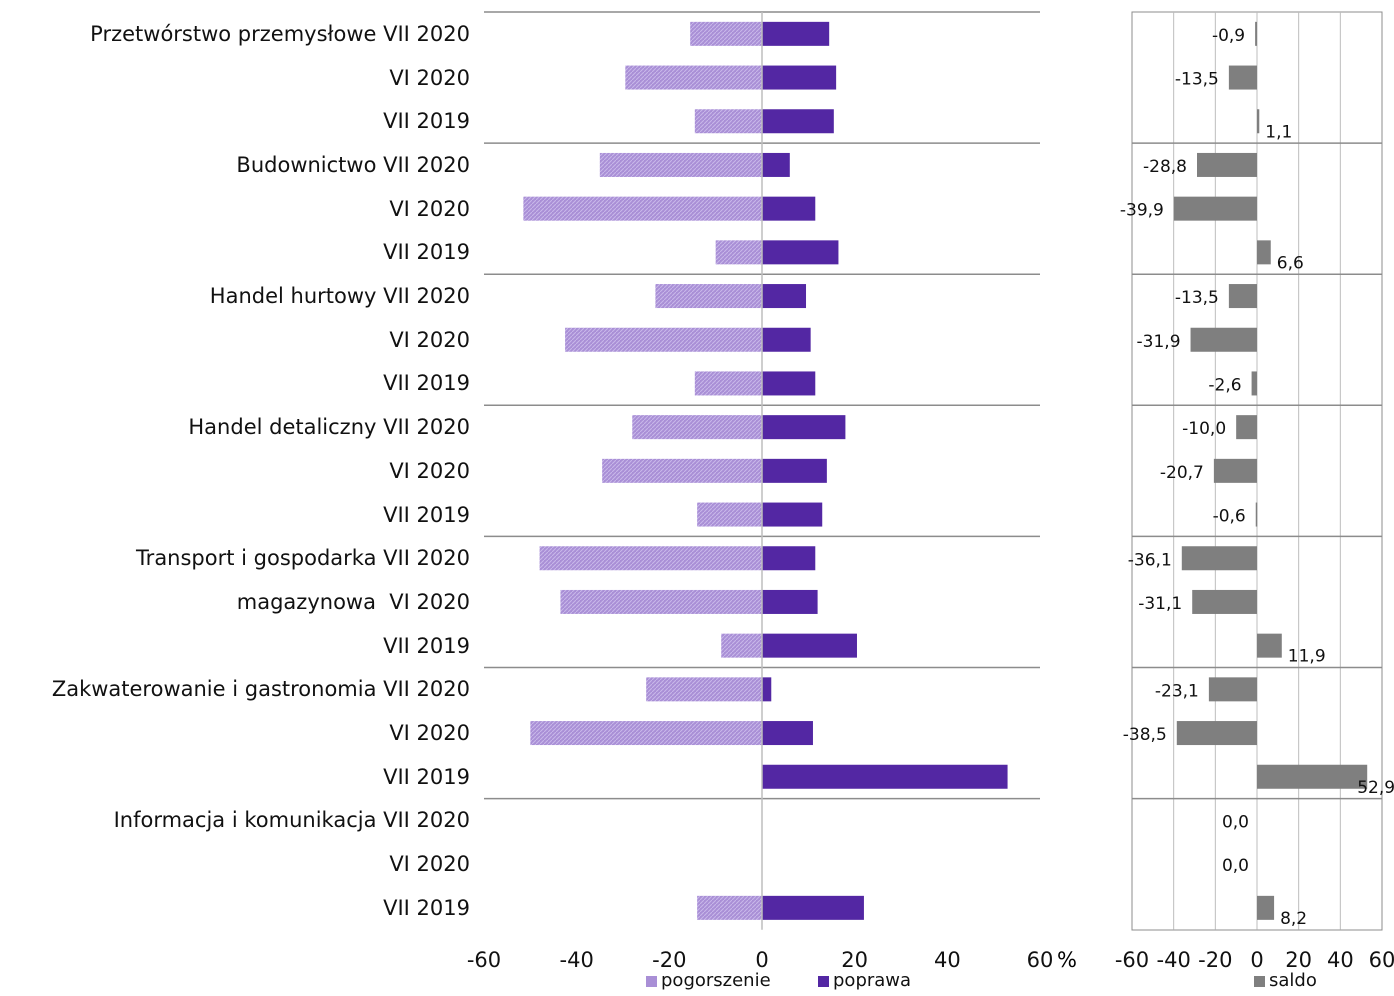 This screenshot has width=1394, height=996. Describe the element at coordinates (484, 960) in the screenshot. I see `x-tick-label: -60` at that location.